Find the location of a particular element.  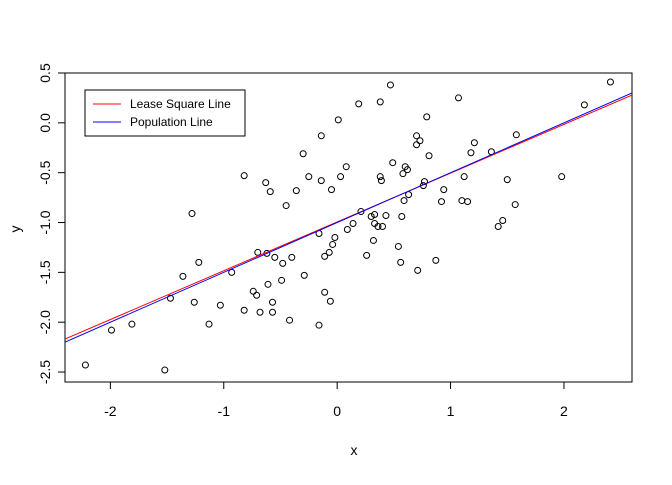

y-axis-title: y is located at coordinates (15, 229).